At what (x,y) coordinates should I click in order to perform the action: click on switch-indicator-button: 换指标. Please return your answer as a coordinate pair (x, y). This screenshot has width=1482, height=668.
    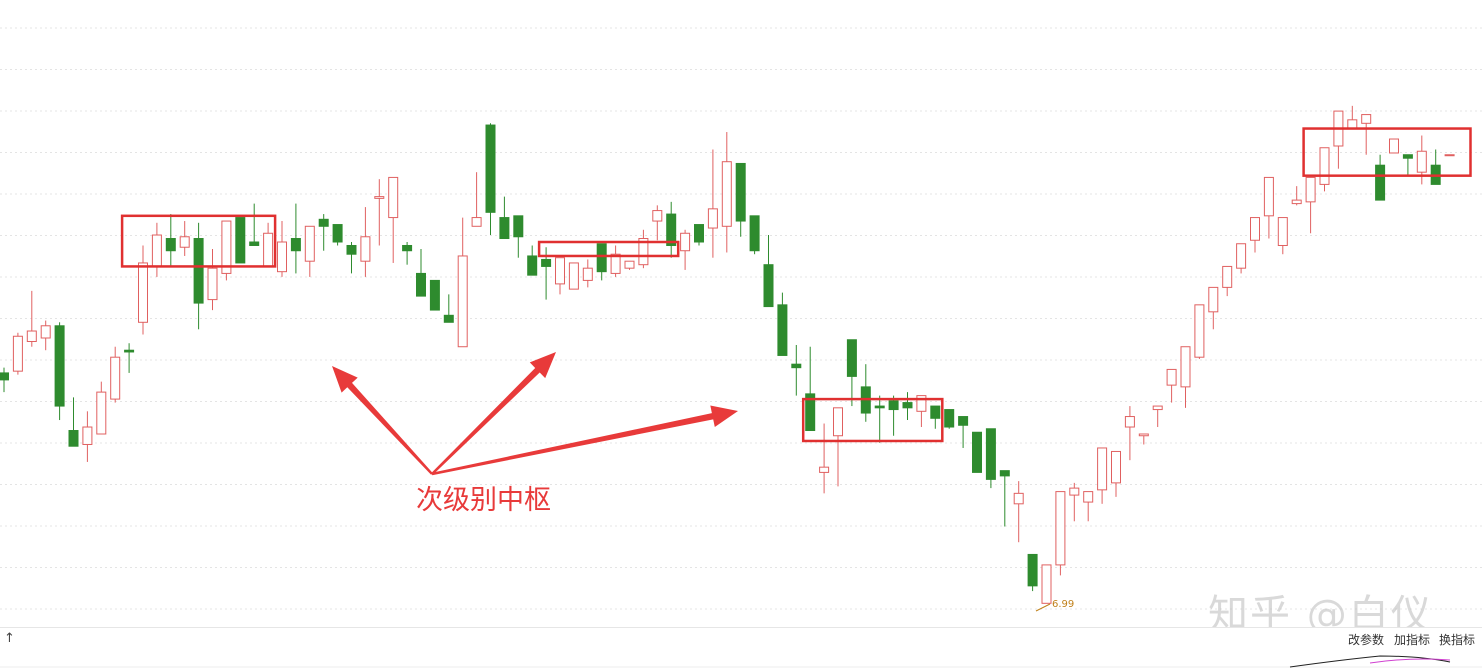
    Looking at the image, I should click on (1457, 640).